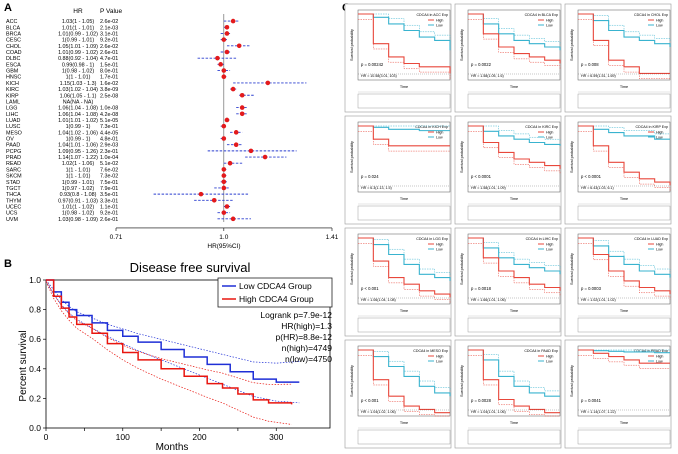  I want to click on forest-row-label: LUAD, so click(13, 121).